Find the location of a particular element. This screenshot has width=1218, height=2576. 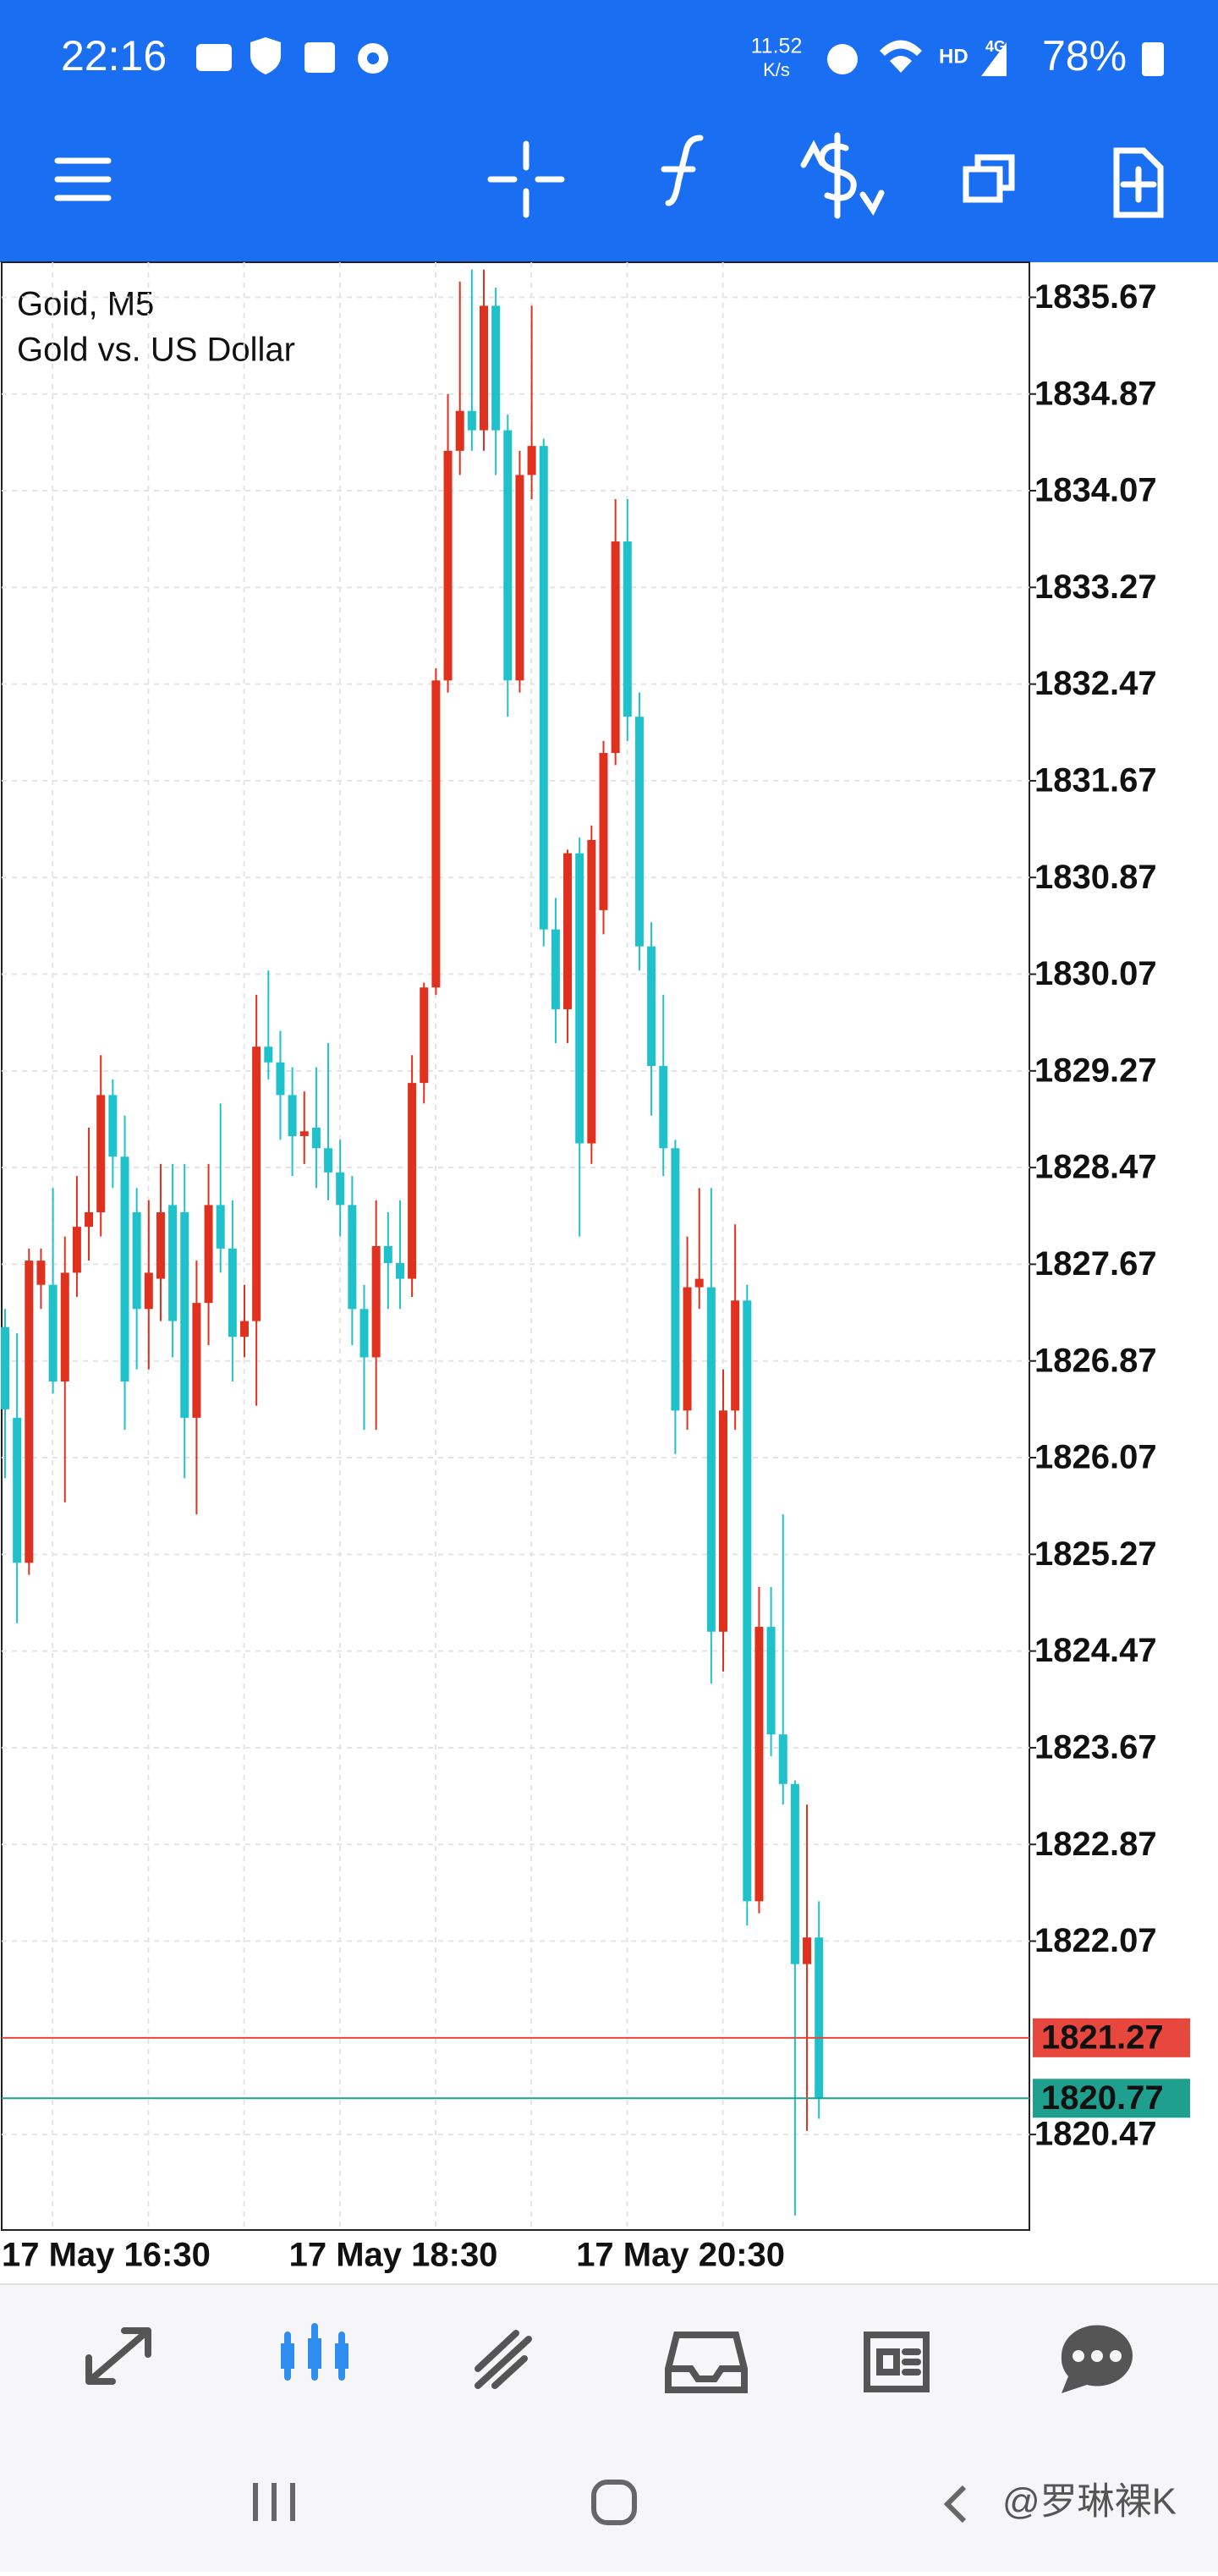

battery: 78% is located at coordinates (1084, 56).